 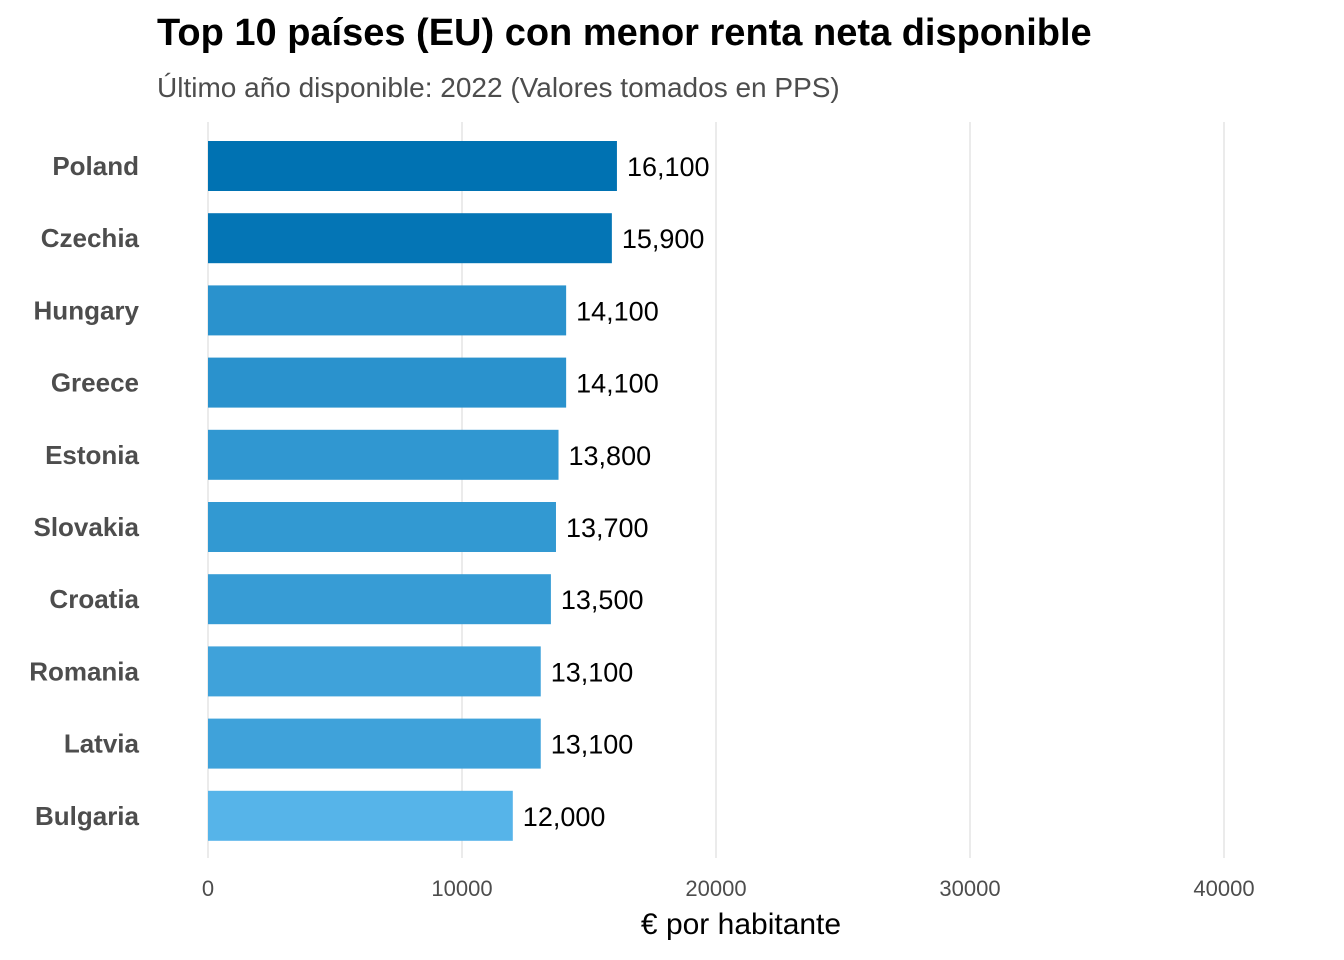 I want to click on x-tick-label: 20000, so click(x=715, y=888).